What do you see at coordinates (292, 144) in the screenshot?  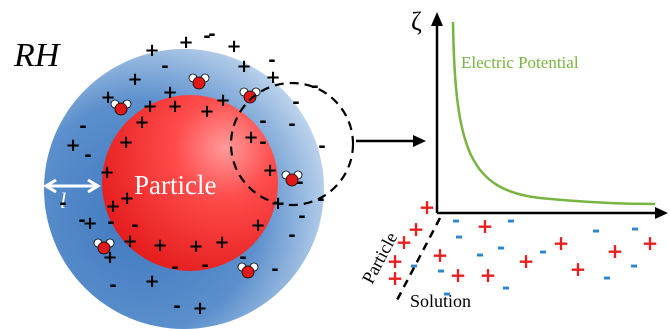 I see `dashed-zoom-circle` at bounding box center [292, 144].